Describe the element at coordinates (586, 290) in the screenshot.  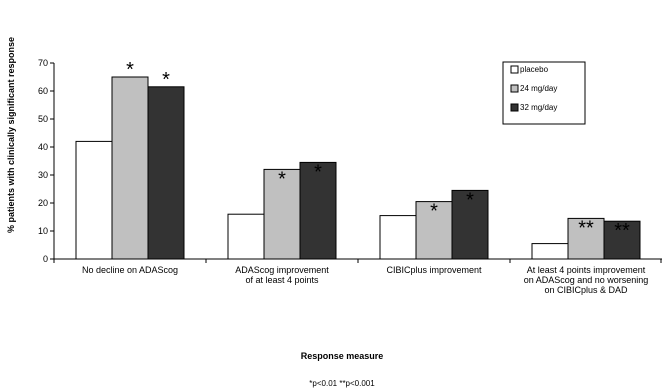
I see `category-label: on CIBICplus & DAD` at that location.